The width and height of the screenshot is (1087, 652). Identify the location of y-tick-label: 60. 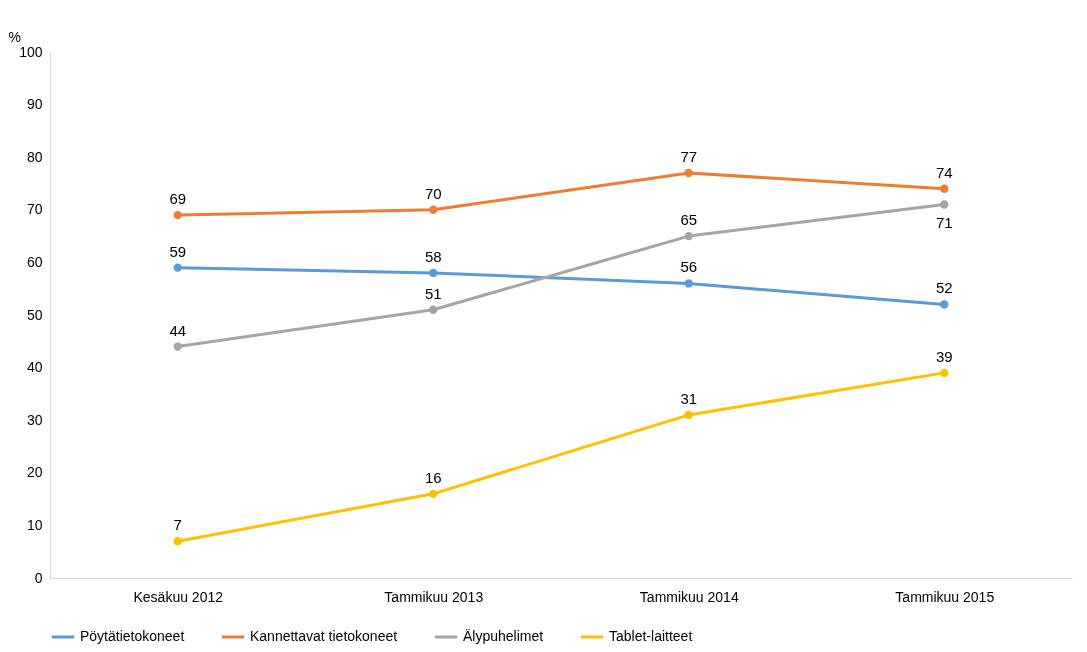
(34, 261).